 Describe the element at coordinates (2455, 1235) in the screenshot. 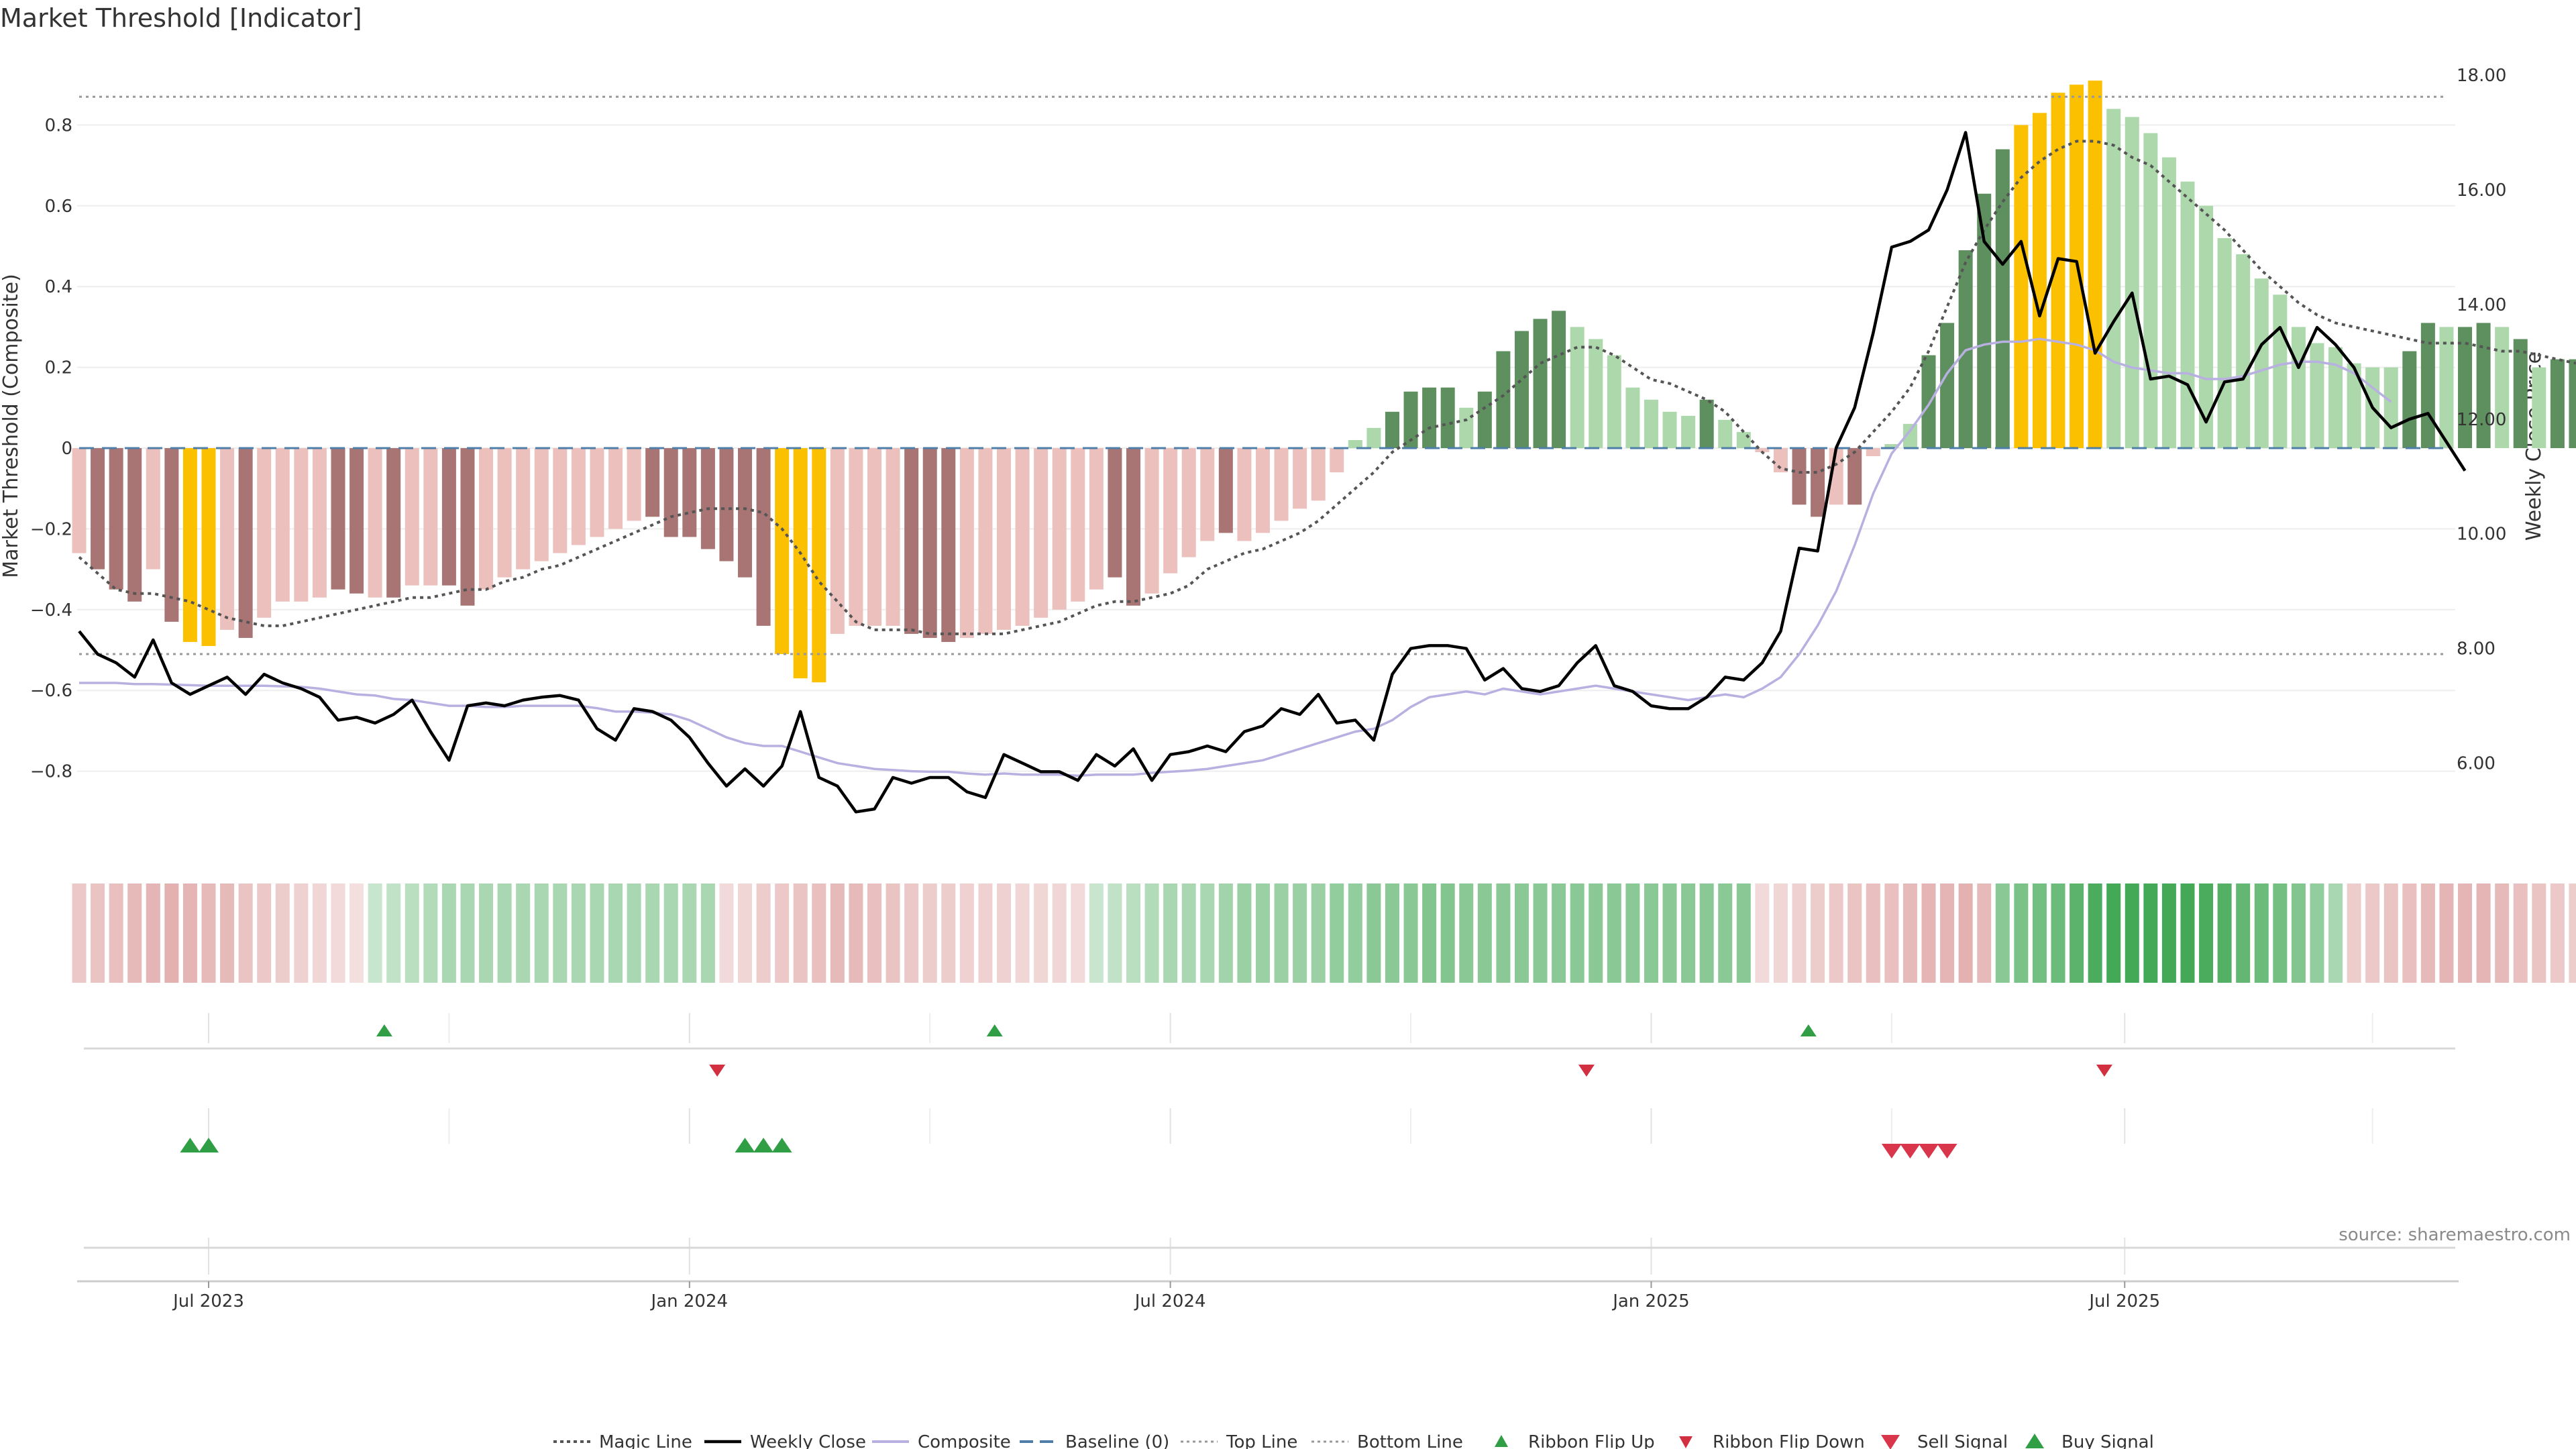

I see `source-note: source: sharemaestro.com` at that location.